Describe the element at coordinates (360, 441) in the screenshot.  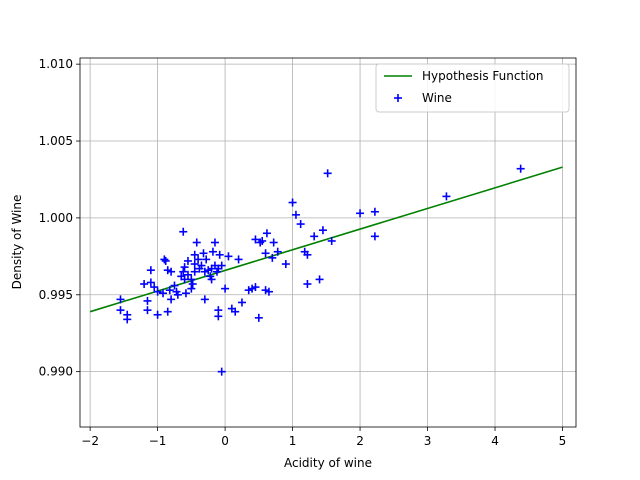
I see `x-tick-label: 2` at that location.